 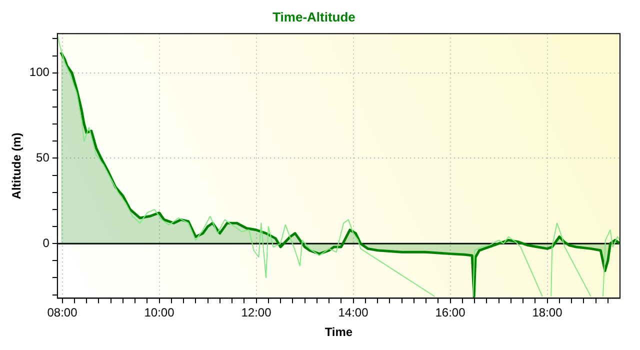 I want to click on y-axis-title: Altitude (m), so click(x=17, y=166).